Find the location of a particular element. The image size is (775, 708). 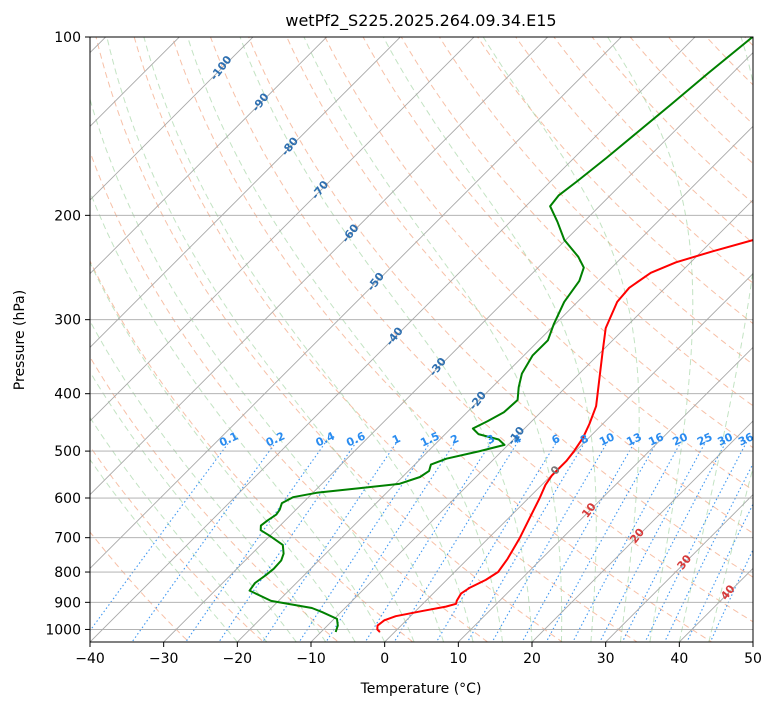

x-tick-label: −20 is located at coordinates (238, 659).